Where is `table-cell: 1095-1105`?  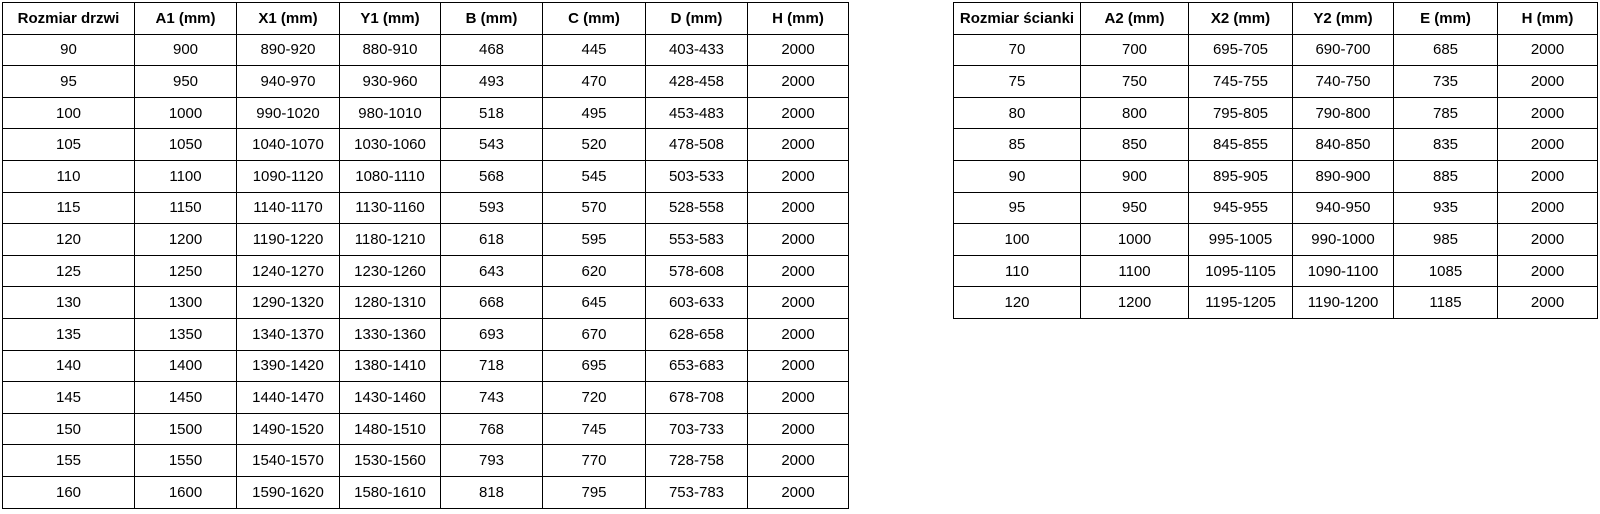 table-cell: 1095-1105 is located at coordinates (1240, 271).